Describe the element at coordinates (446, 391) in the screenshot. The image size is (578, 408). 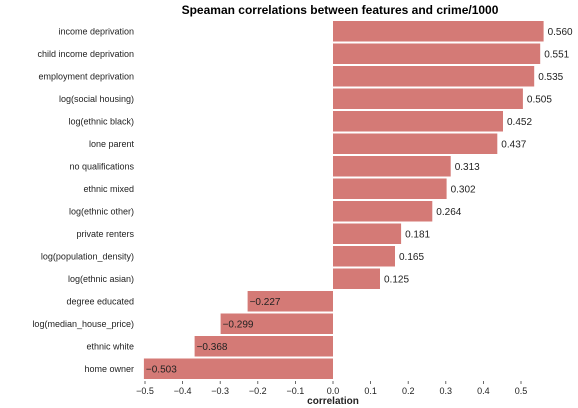
I see `x-tick-label-8: 0.3` at that location.